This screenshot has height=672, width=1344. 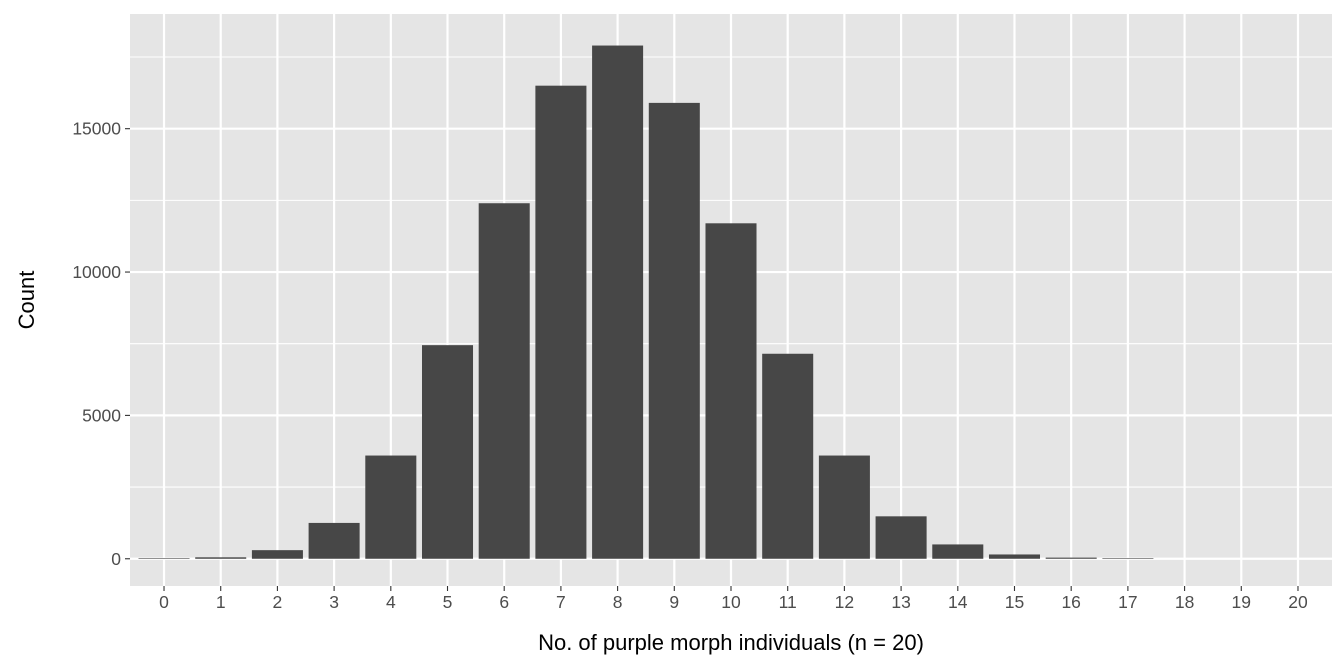 I want to click on x-axis: 0 1 2 3 4 5 6 7 8 9 10 11 12 13 14 15 16 17 18 19 20, so click(x=733, y=599).